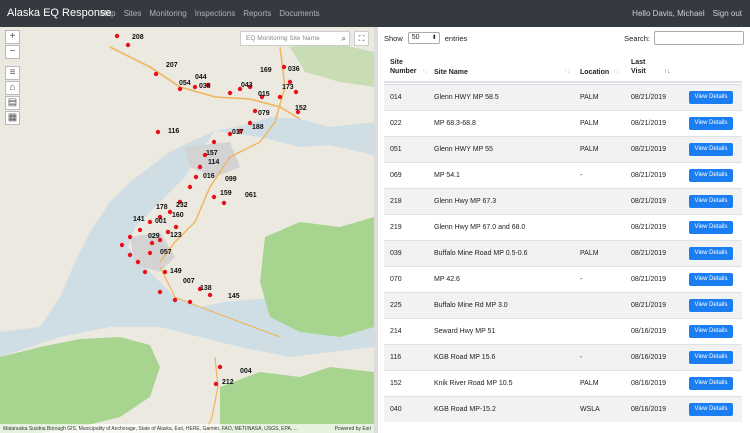  What do you see at coordinates (343, 38) in the screenshot?
I see `search-icon: ⌕` at bounding box center [343, 38].